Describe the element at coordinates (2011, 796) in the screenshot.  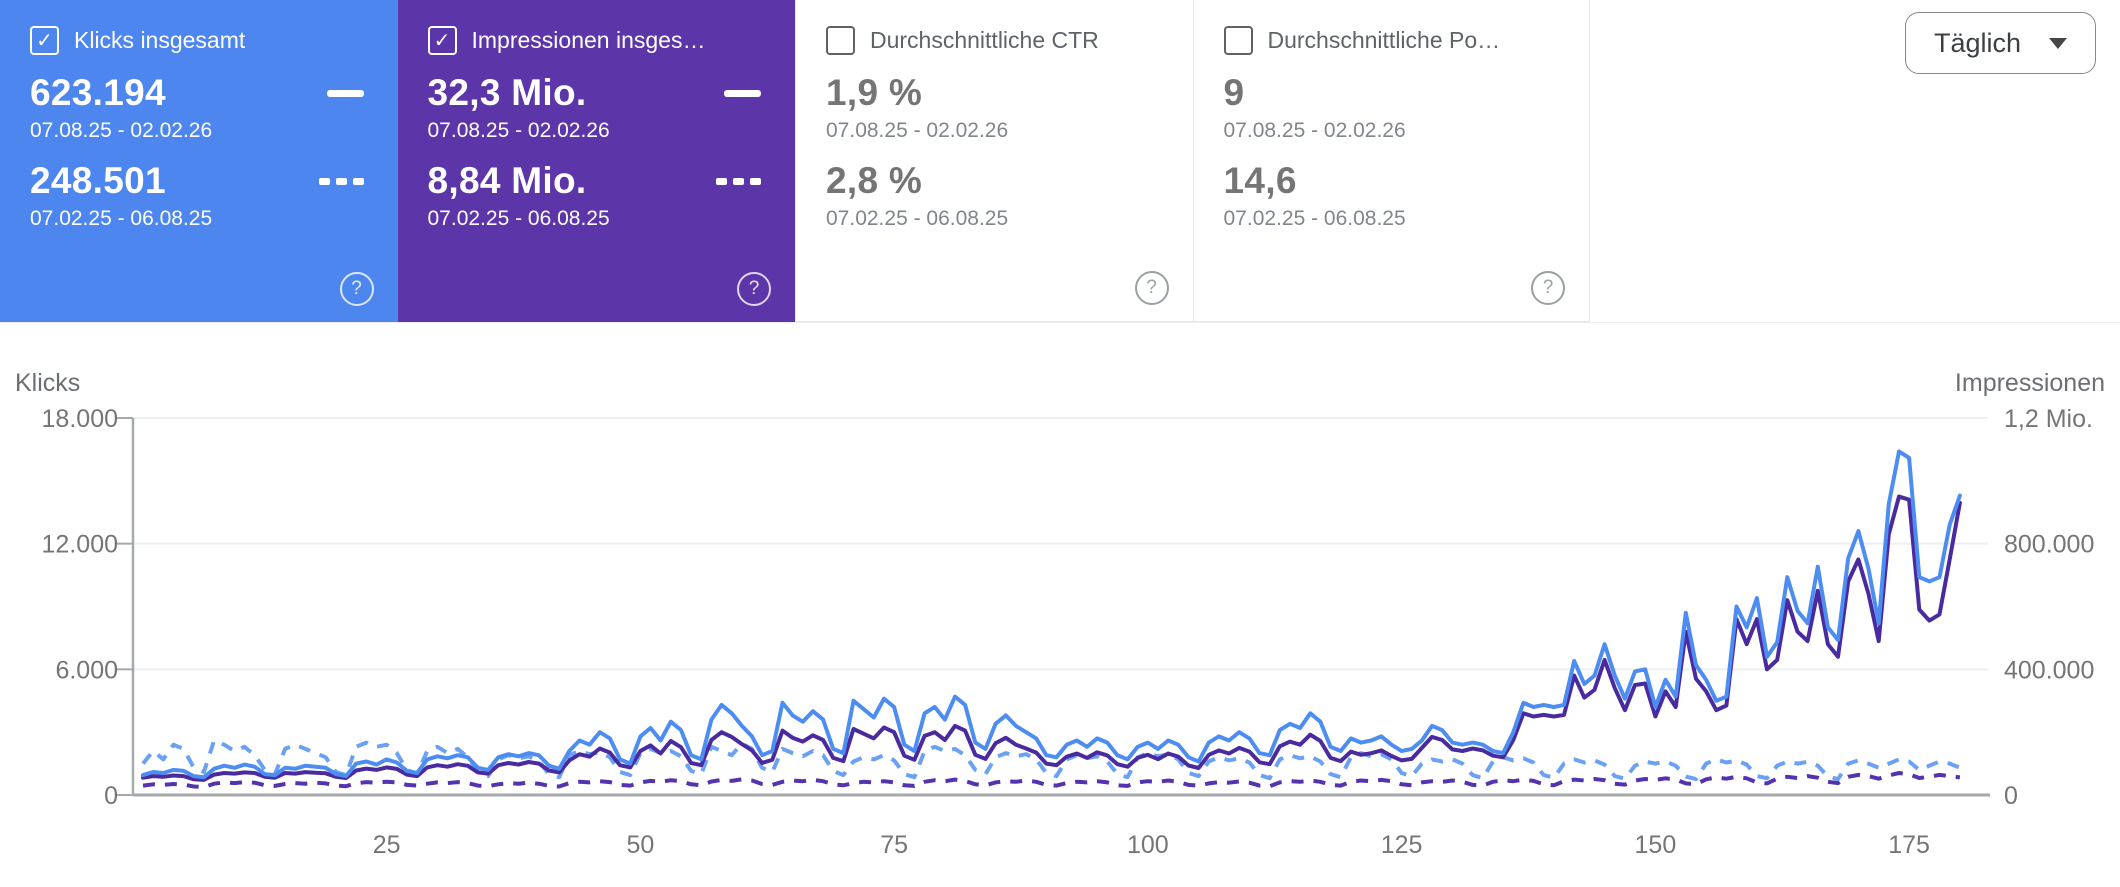
I see `right-axis-tick-label: 0` at that location.